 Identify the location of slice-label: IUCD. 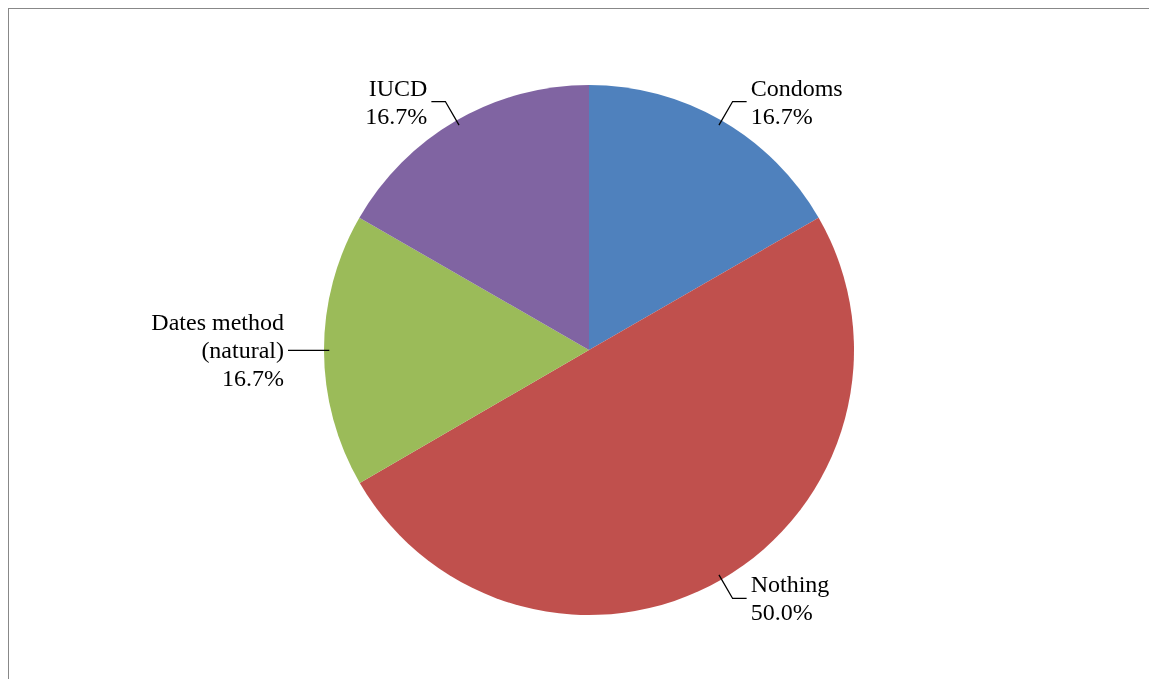
(398, 87).